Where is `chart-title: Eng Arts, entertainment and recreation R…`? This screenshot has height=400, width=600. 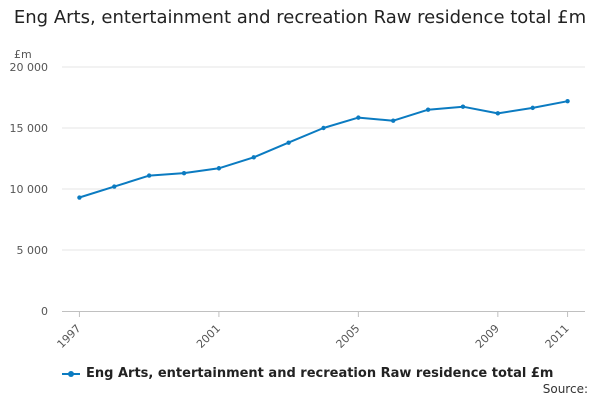 chart-title: Eng Arts, entertainment and recreation R… is located at coordinates (300, 17).